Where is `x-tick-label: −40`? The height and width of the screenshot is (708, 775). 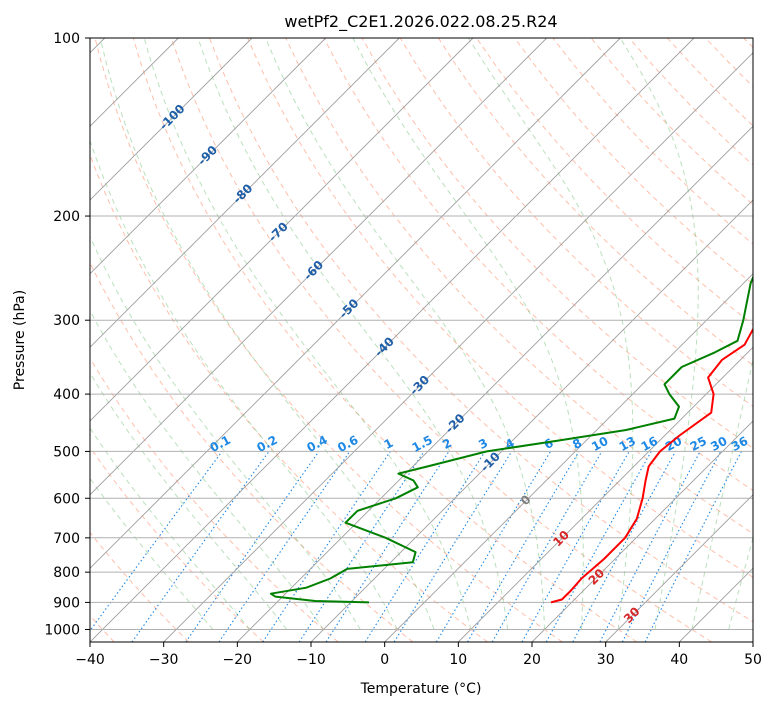
x-tick-label: −40 is located at coordinates (90, 660).